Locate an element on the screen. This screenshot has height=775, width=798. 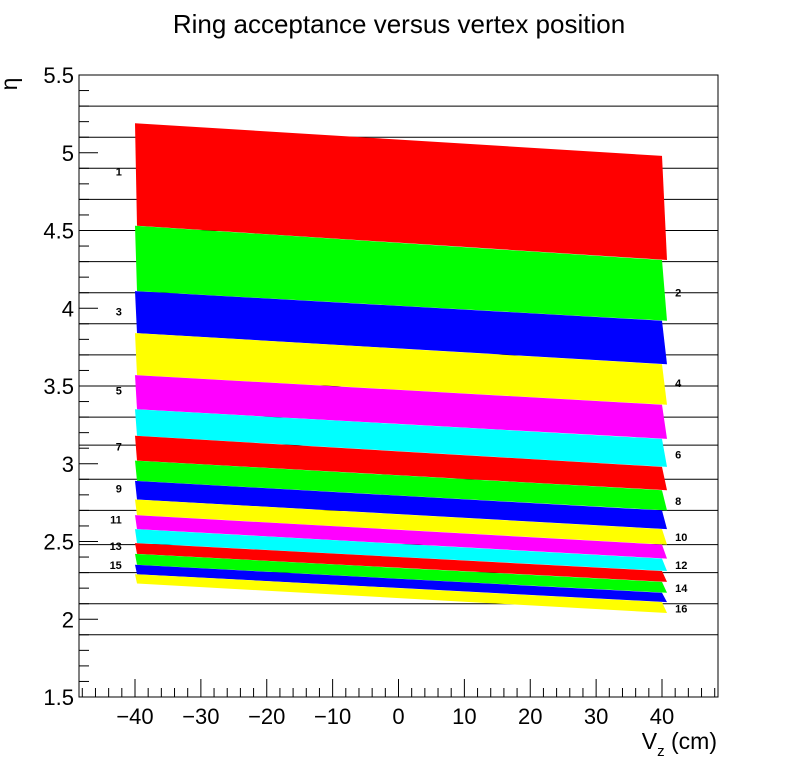
x-tick-label: −10 is located at coordinates (332, 716).